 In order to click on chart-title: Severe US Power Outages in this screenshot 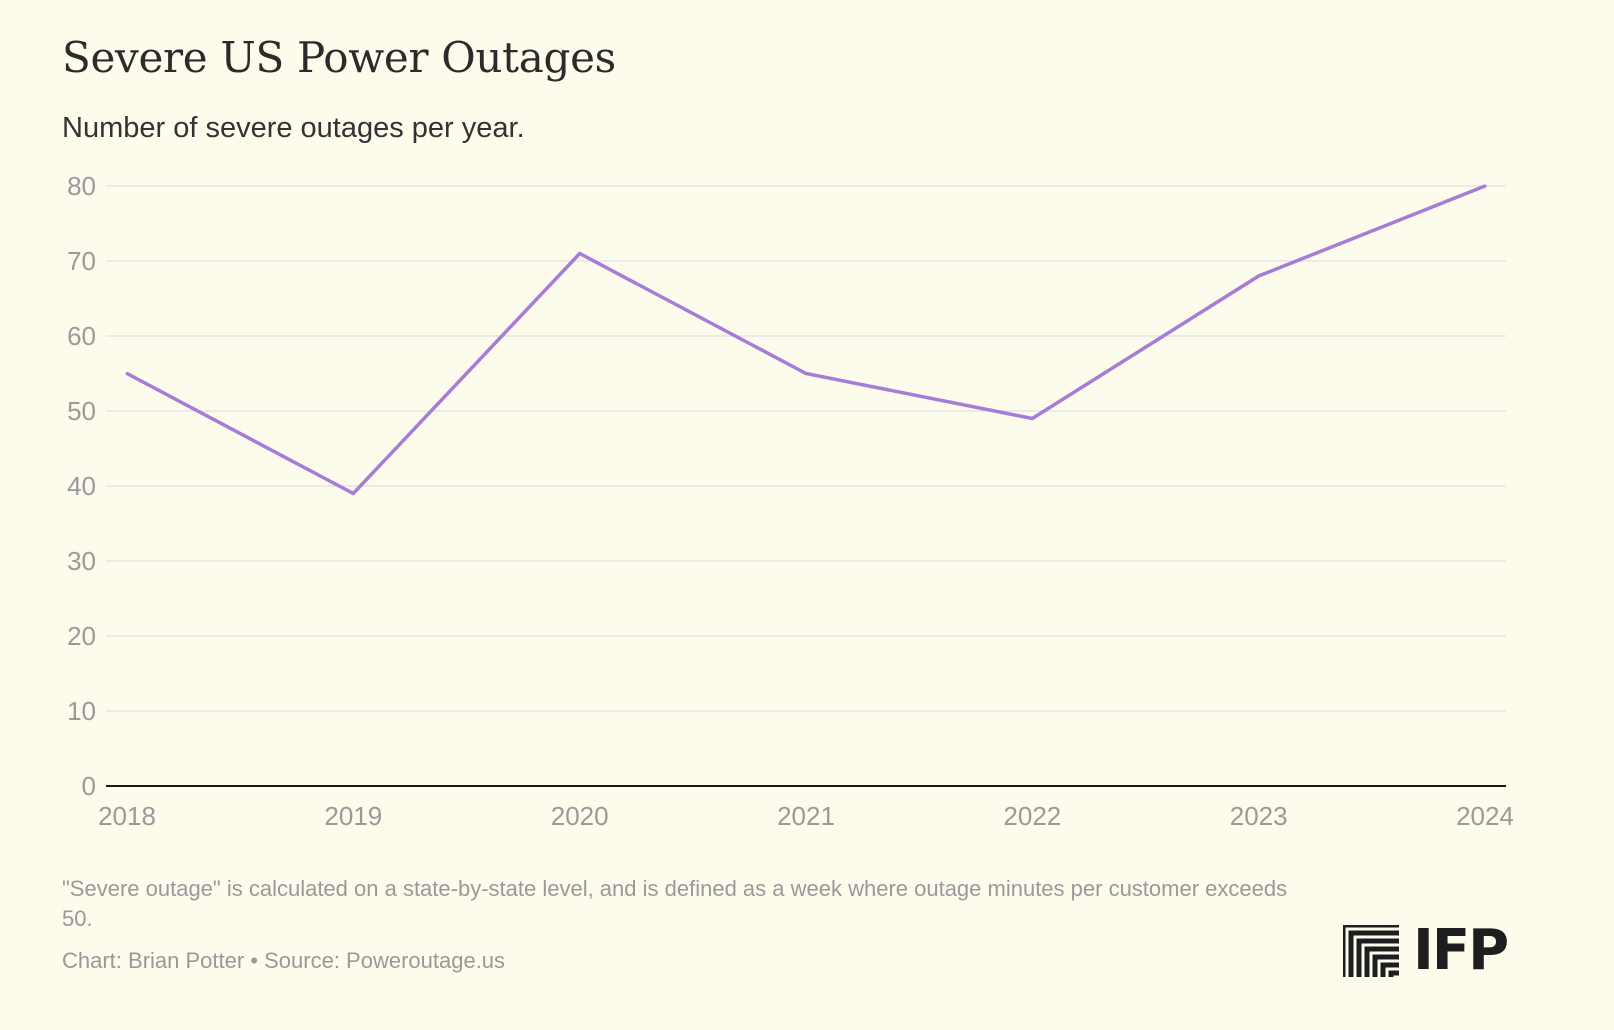, I will do `click(339, 57)`.